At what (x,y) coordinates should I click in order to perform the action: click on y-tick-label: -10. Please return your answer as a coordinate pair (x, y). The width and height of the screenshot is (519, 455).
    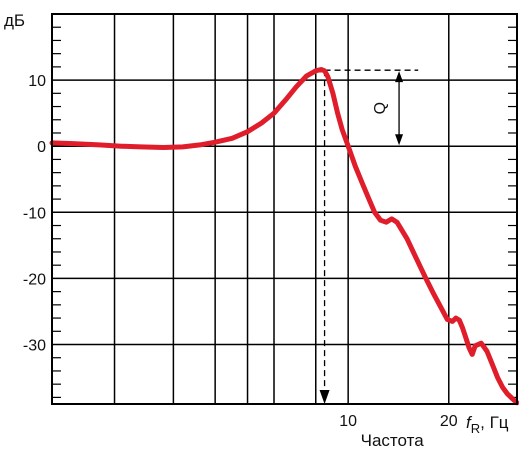
    Looking at the image, I should click on (34, 213).